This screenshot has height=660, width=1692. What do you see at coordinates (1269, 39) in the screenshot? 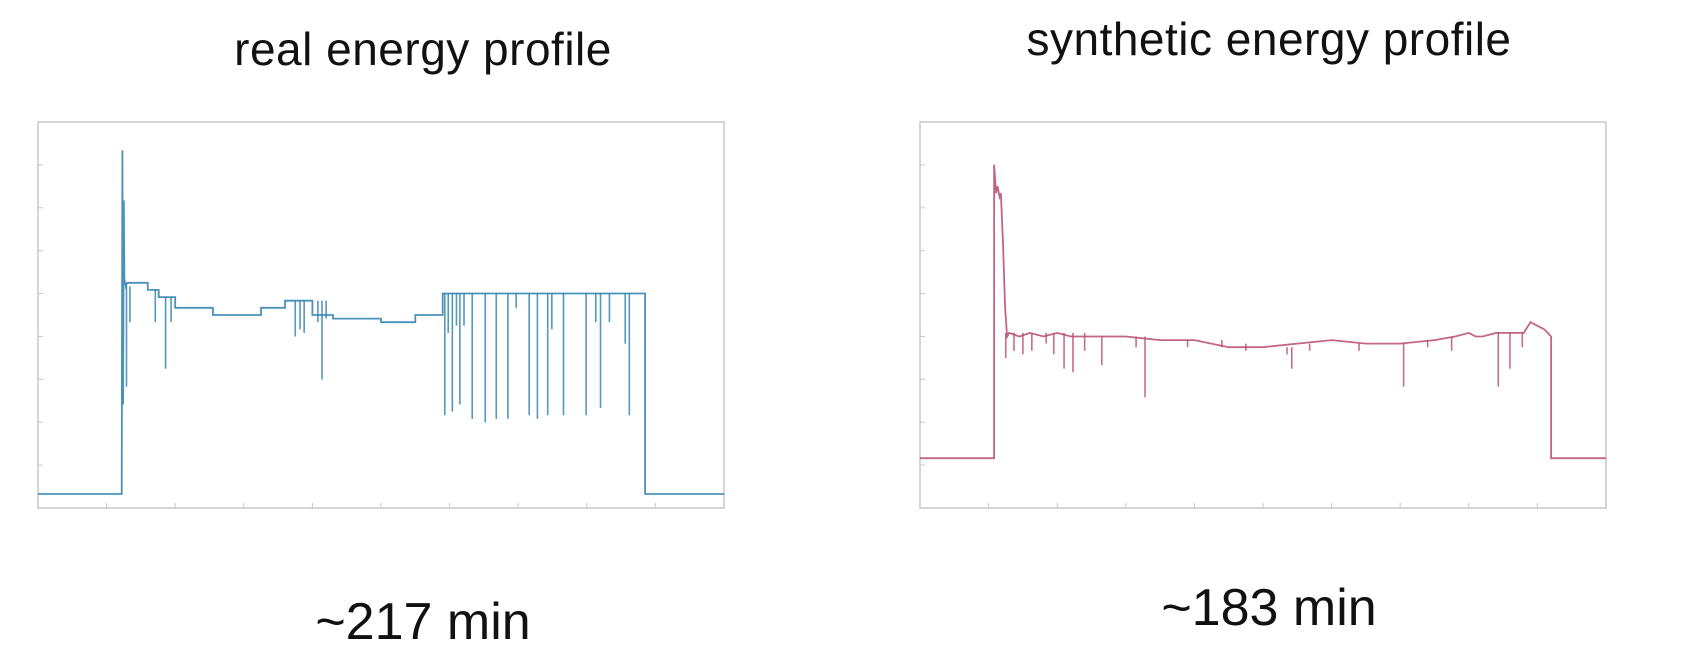
I see `synthetic-profile-title: synthetic energy profile` at bounding box center [1269, 39].